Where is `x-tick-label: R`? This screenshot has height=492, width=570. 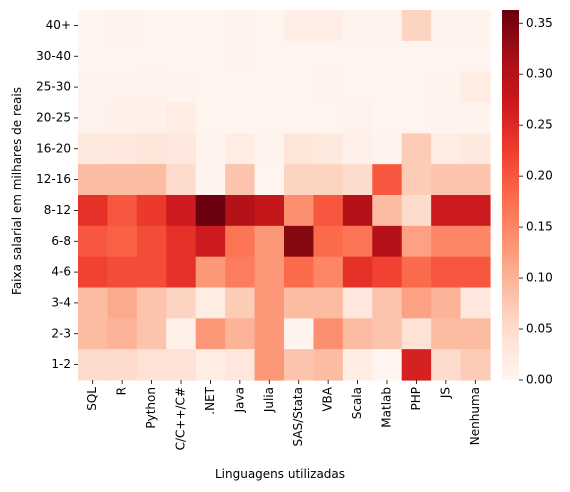
x-tick-label: R is located at coordinates (122, 391).